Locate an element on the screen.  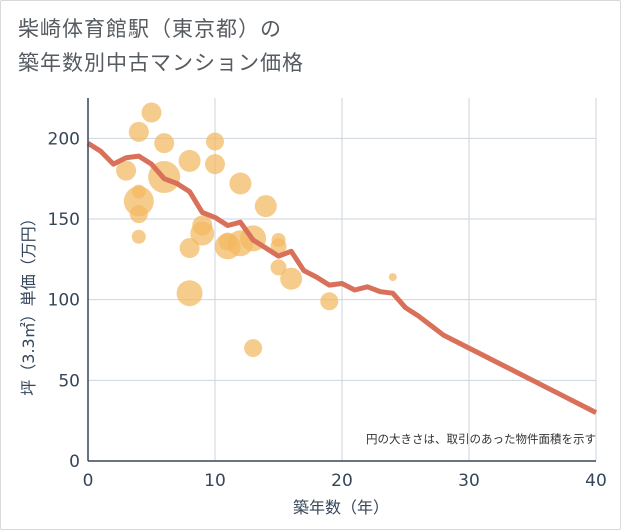
y-tick-label: 0 is located at coordinates (74, 462).